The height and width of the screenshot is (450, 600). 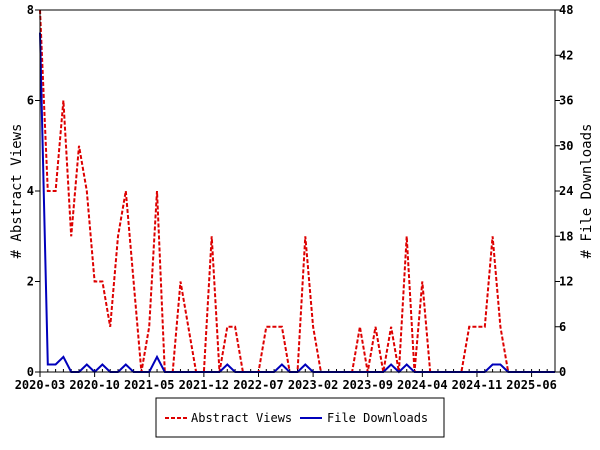 I want to click on x-tick-label: 2025-06, so click(x=531, y=385).